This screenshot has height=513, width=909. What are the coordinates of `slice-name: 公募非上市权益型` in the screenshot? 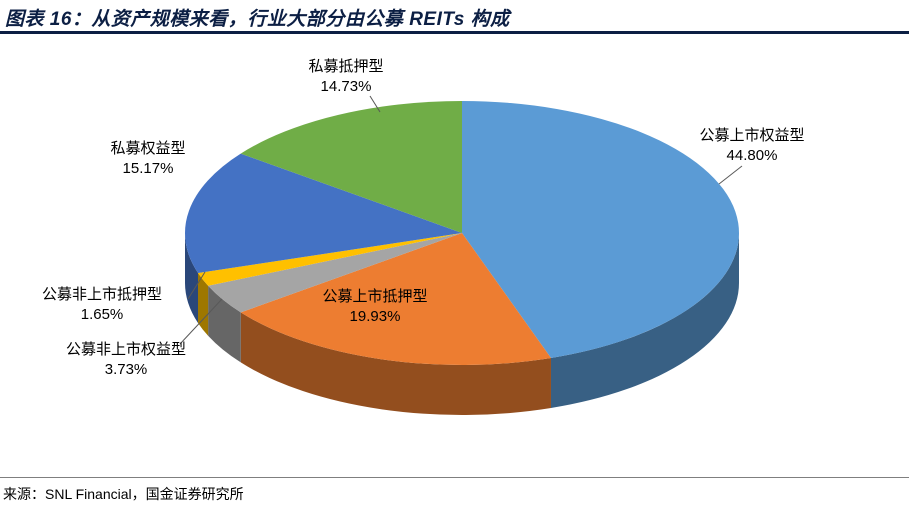 It's located at (126, 349).